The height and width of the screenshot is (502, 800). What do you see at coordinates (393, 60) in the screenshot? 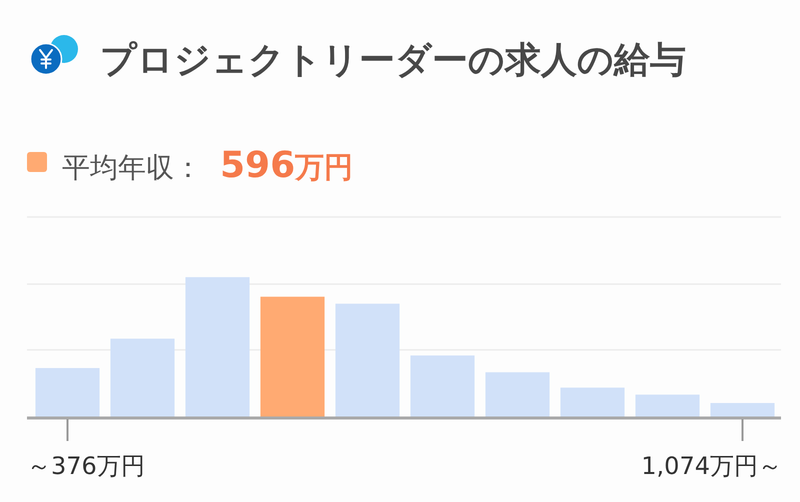
I see `chart-title: プロジェクトリーダーの求人の給与` at bounding box center [393, 60].